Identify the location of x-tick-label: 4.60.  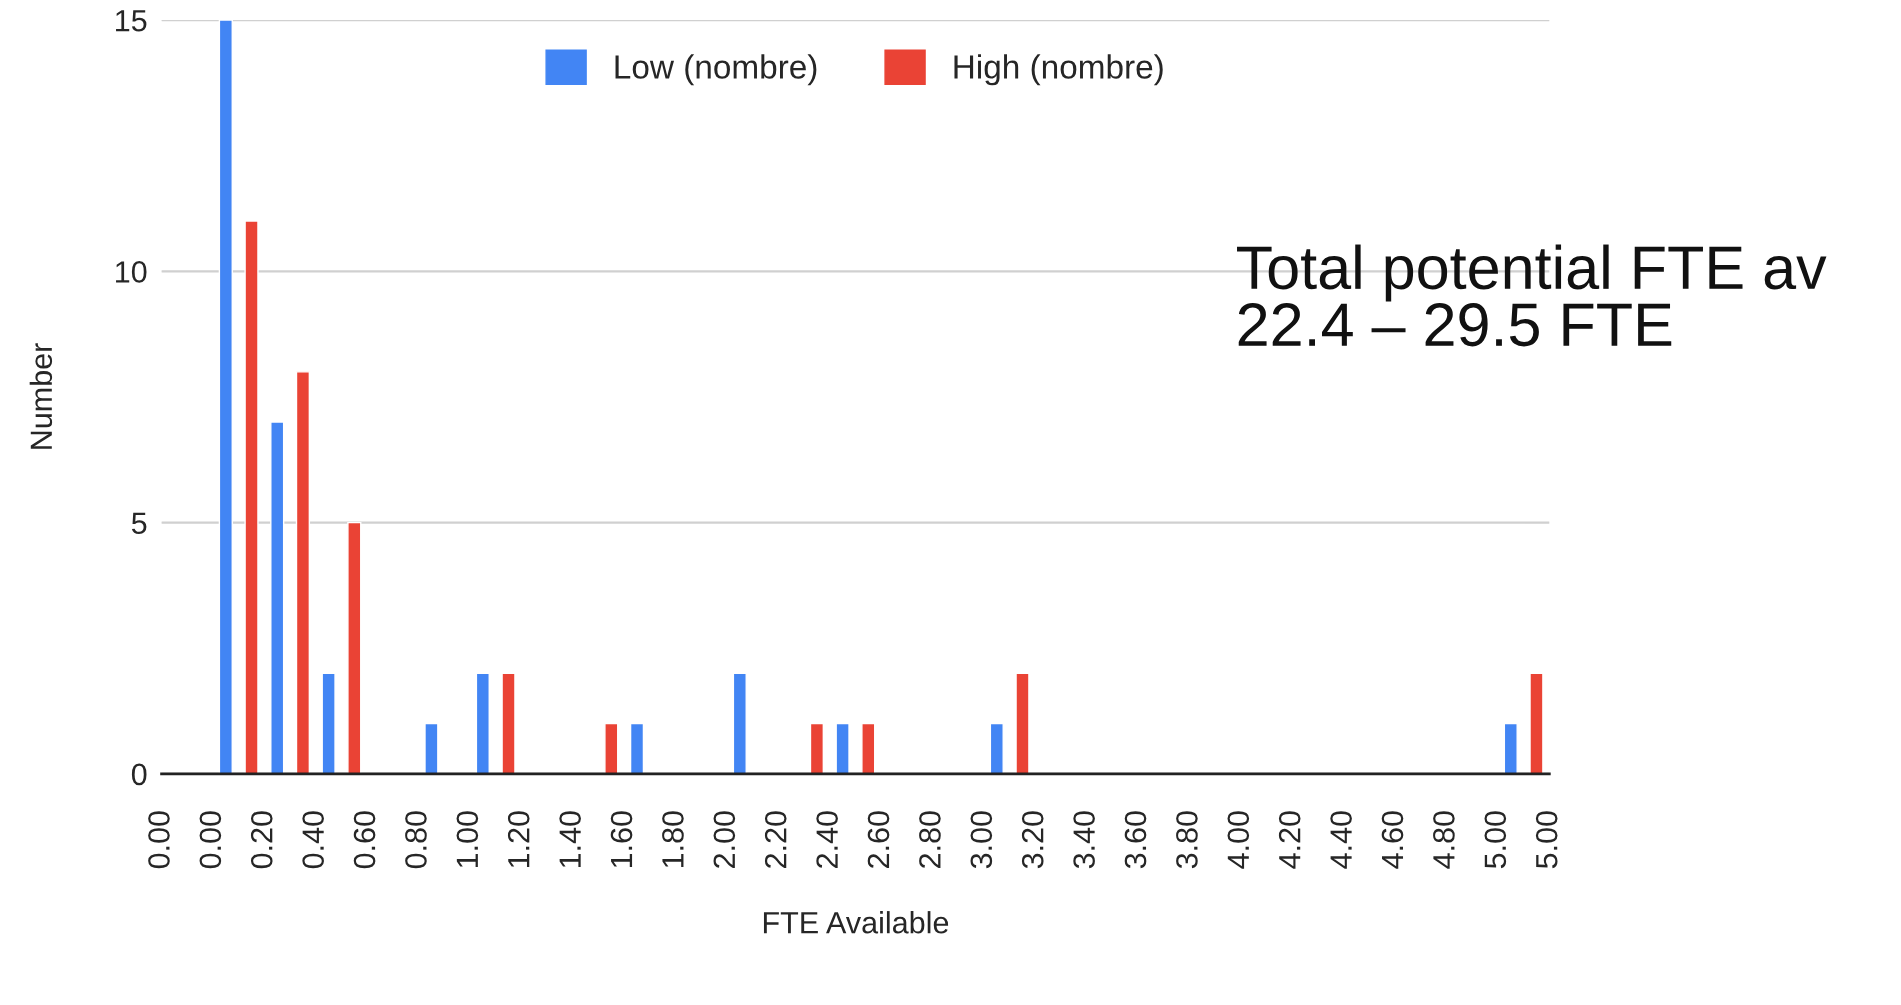
(1392, 840).